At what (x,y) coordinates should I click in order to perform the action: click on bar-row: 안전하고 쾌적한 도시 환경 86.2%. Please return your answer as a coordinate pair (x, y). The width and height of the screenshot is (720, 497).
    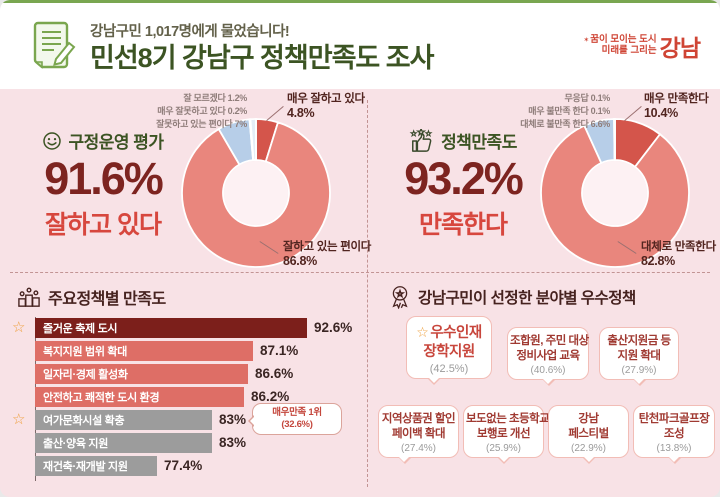
    Looking at the image, I should click on (183, 396).